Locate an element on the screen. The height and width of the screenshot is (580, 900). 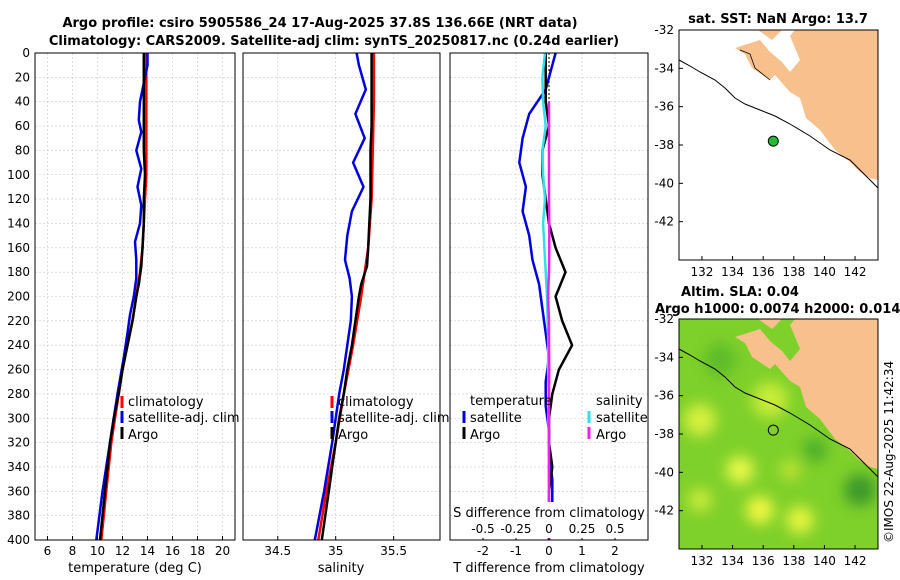
legend-t-argo-label: Argo is located at coordinates (485, 435).